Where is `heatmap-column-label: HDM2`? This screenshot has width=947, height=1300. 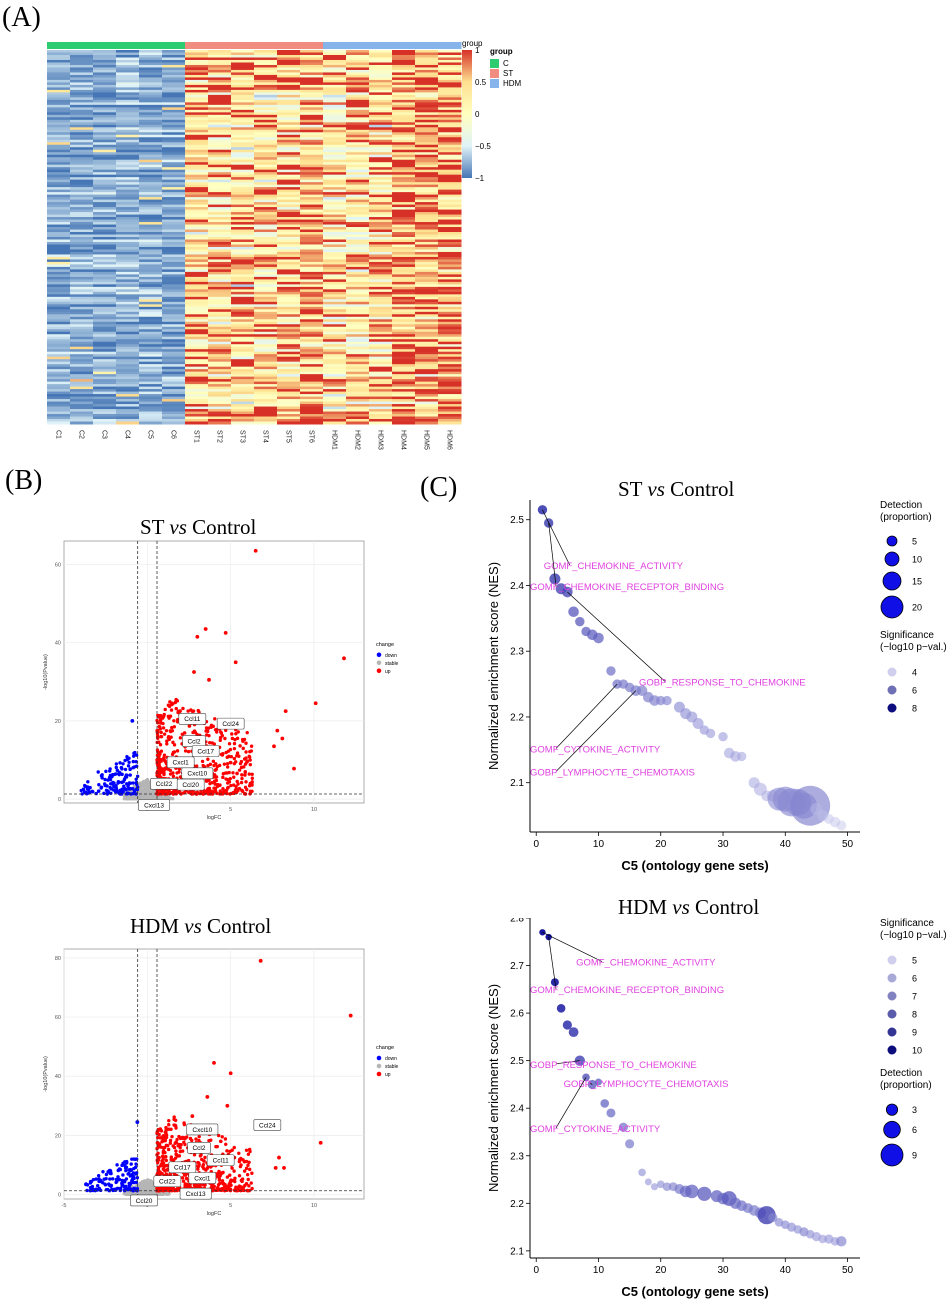
heatmap-column-label: HDM2 is located at coordinates (357, 440).